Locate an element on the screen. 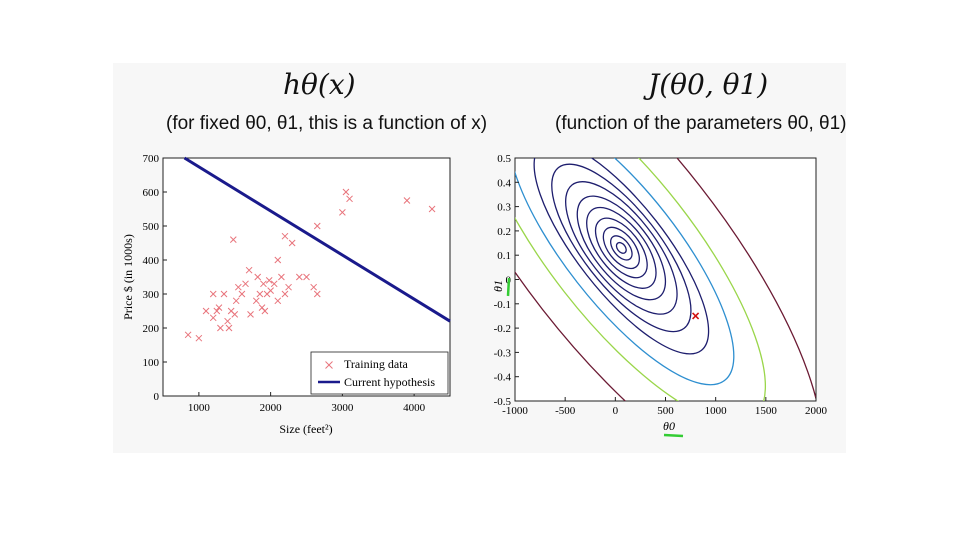  right-y-tick-label: 0.1 is located at coordinates (504, 256).